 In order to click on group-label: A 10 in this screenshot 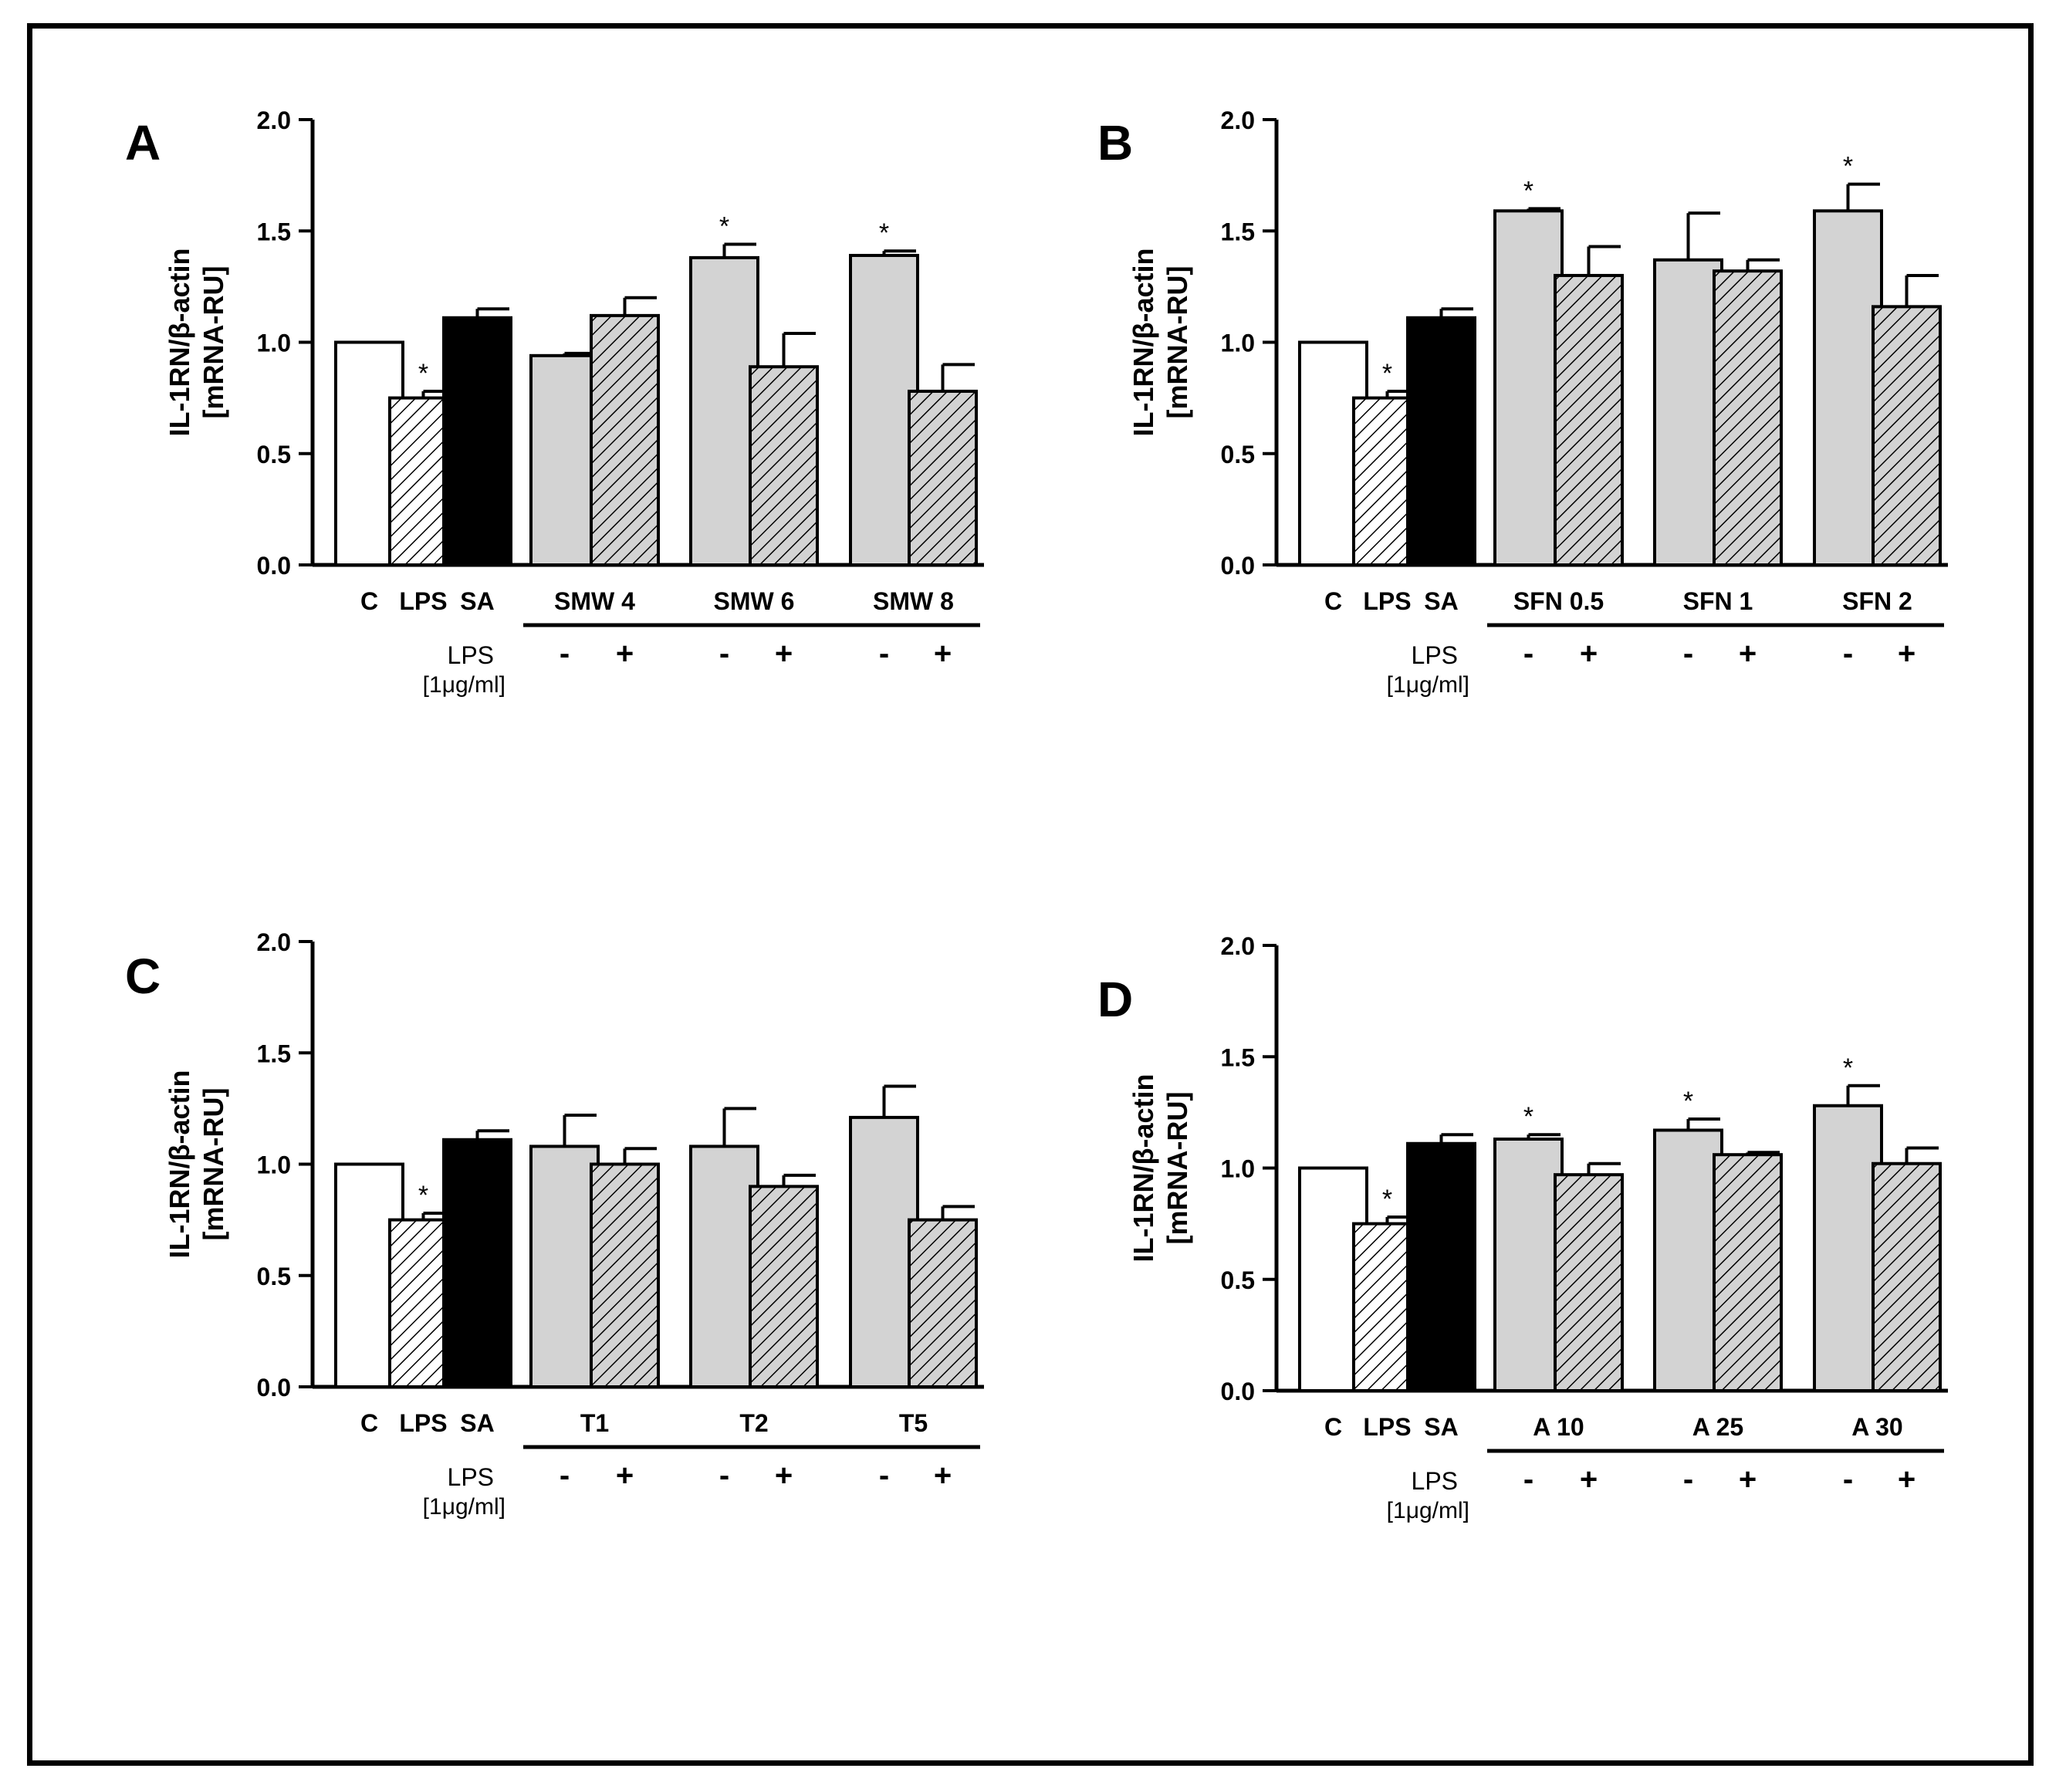, I will do `click(1558, 1427)`.